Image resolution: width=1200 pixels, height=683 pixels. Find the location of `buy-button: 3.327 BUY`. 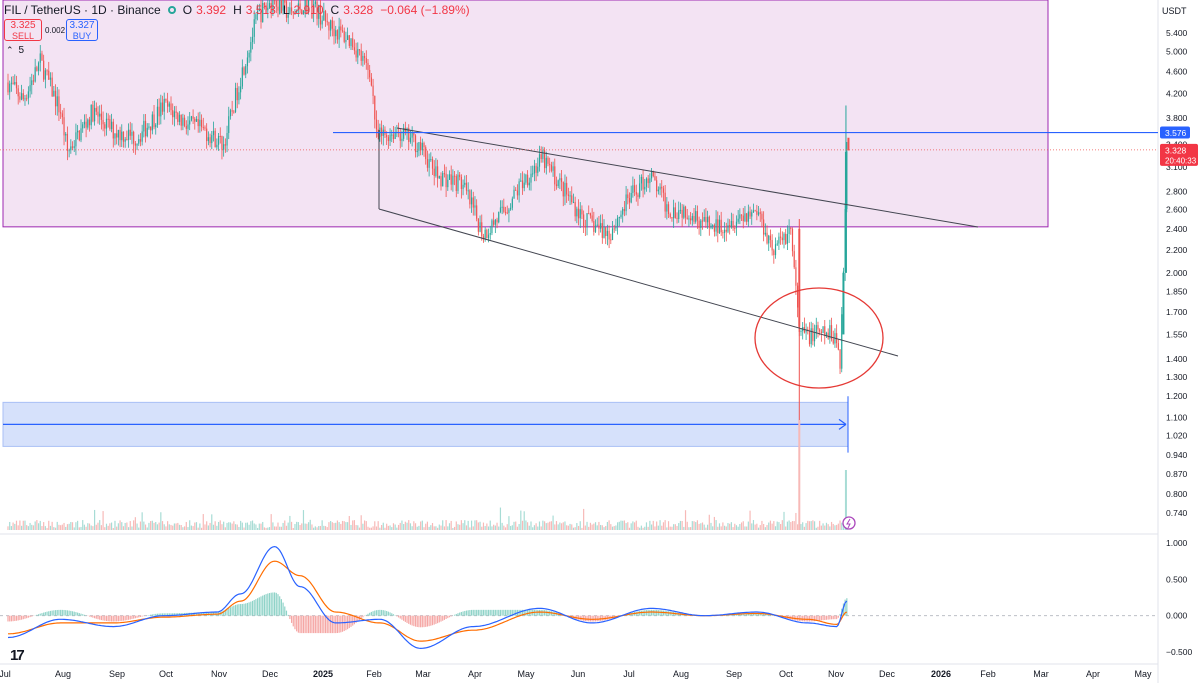

buy-button: 3.327 BUY is located at coordinates (82, 30).